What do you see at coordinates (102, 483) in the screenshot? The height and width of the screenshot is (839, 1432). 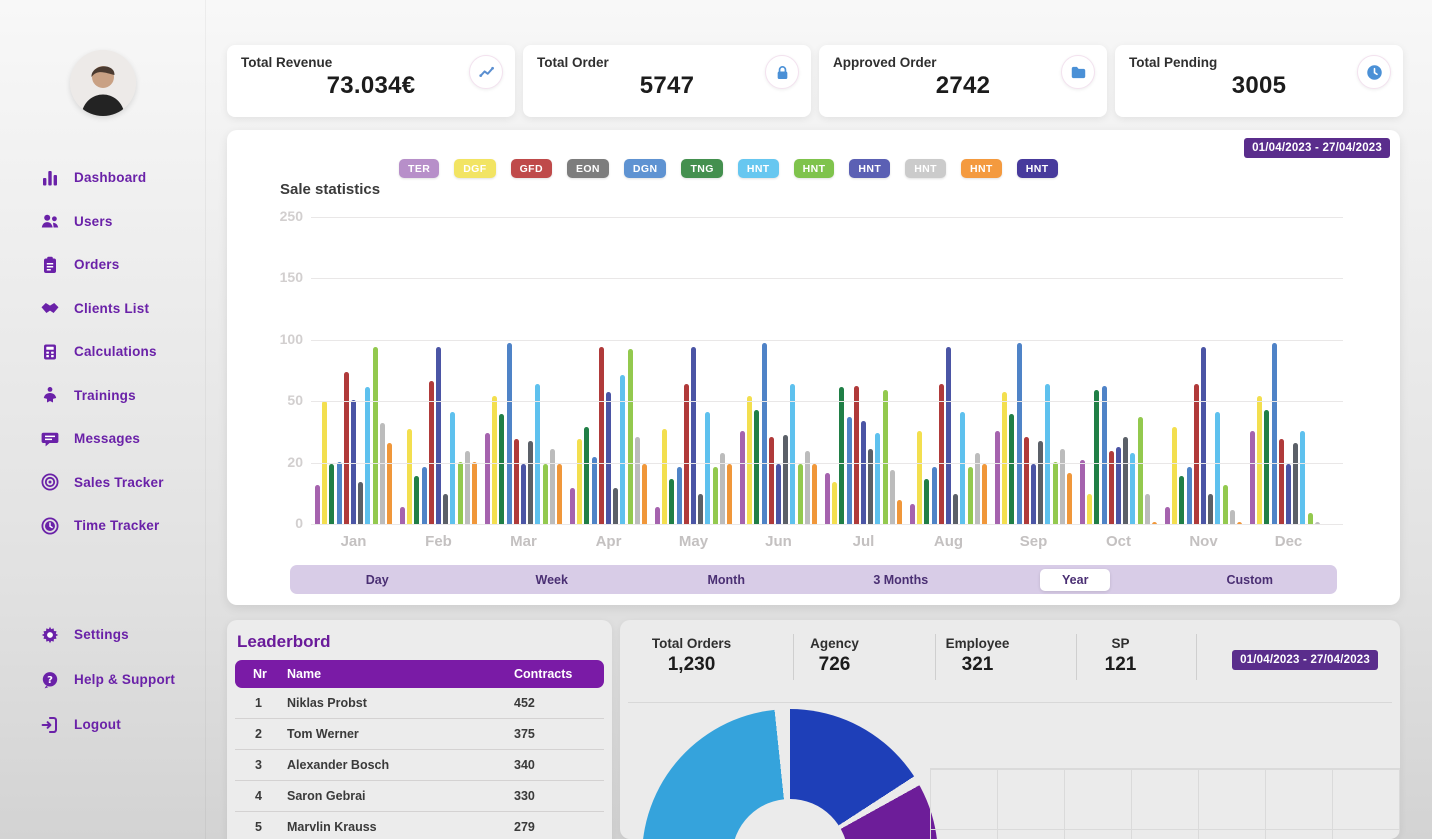 I see `sidebar-item-sales-tracker: Sales Tracker` at bounding box center [102, 483].